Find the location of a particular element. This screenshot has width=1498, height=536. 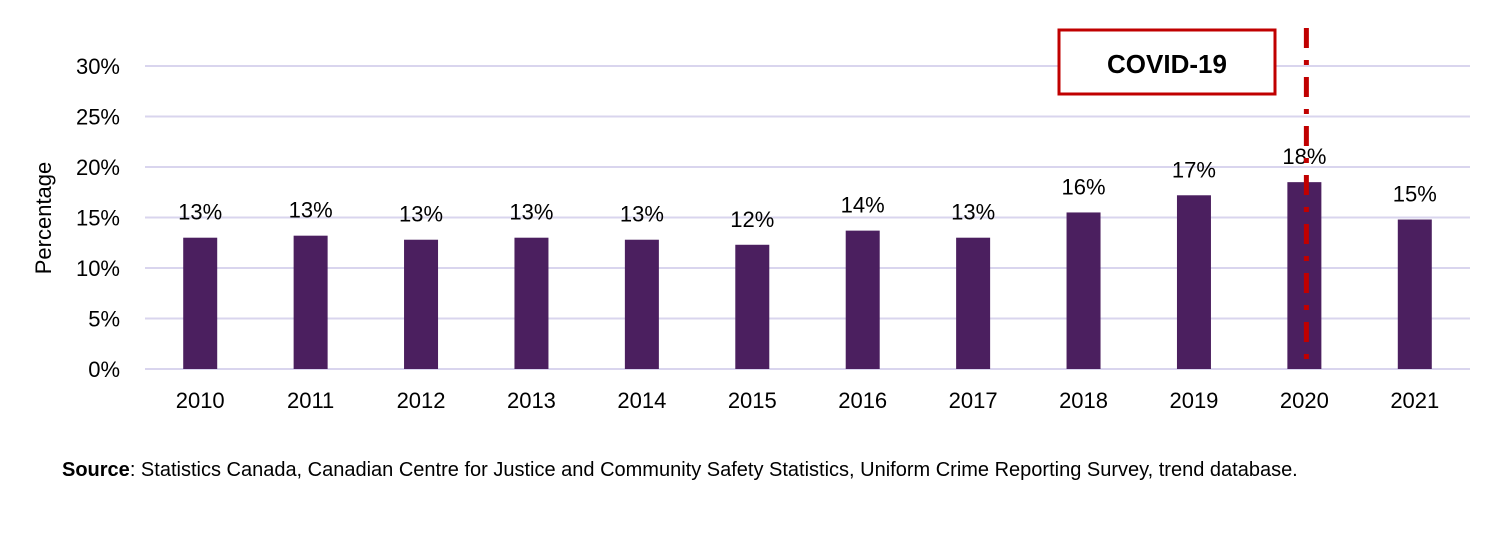

y-tick-label: 20% is located at coordinates (98, 167).